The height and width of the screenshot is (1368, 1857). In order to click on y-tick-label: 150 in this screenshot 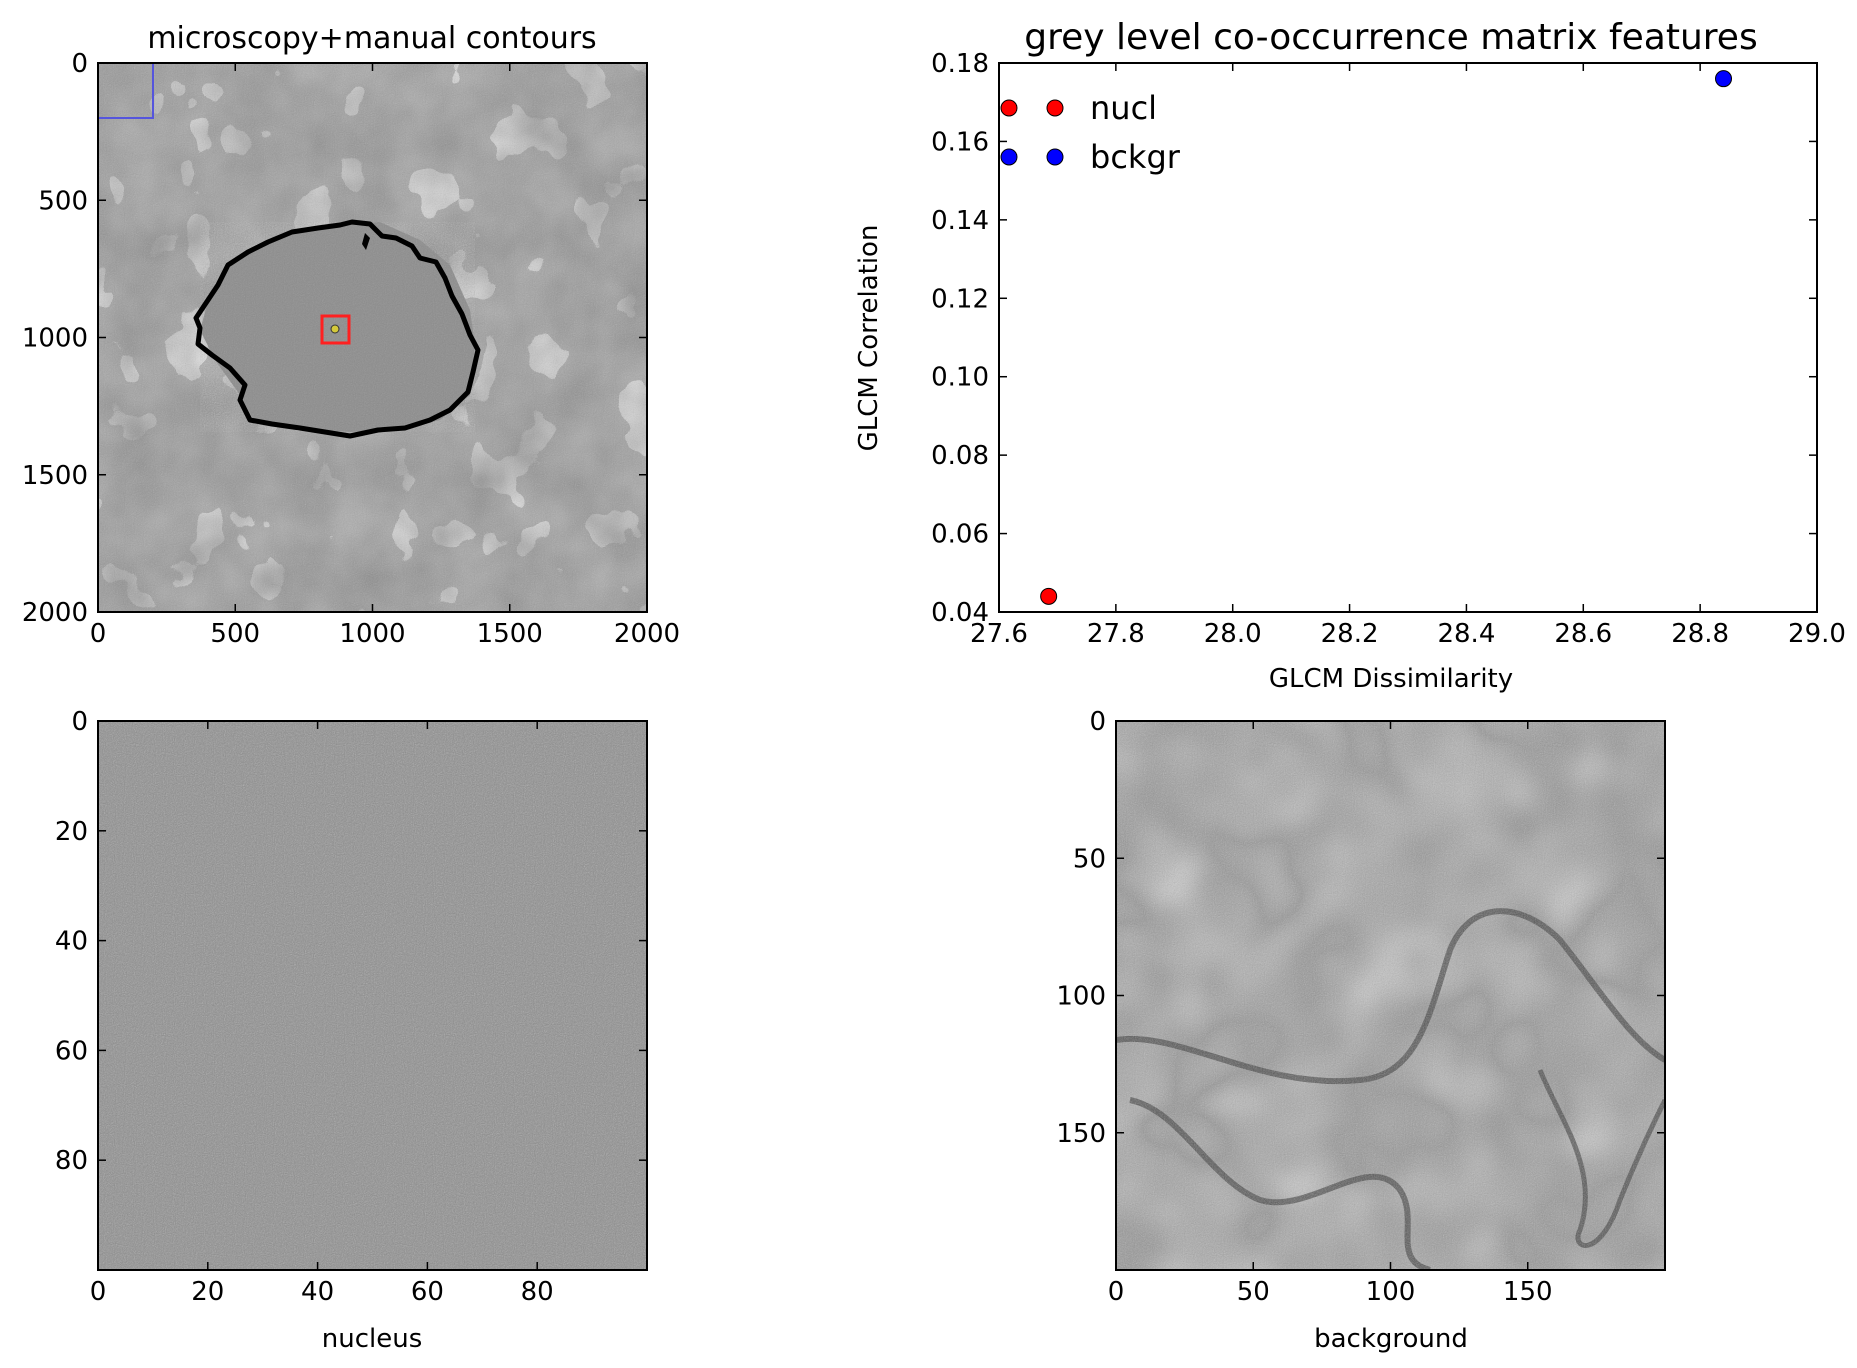, I will do `click(1081, 1134)`.